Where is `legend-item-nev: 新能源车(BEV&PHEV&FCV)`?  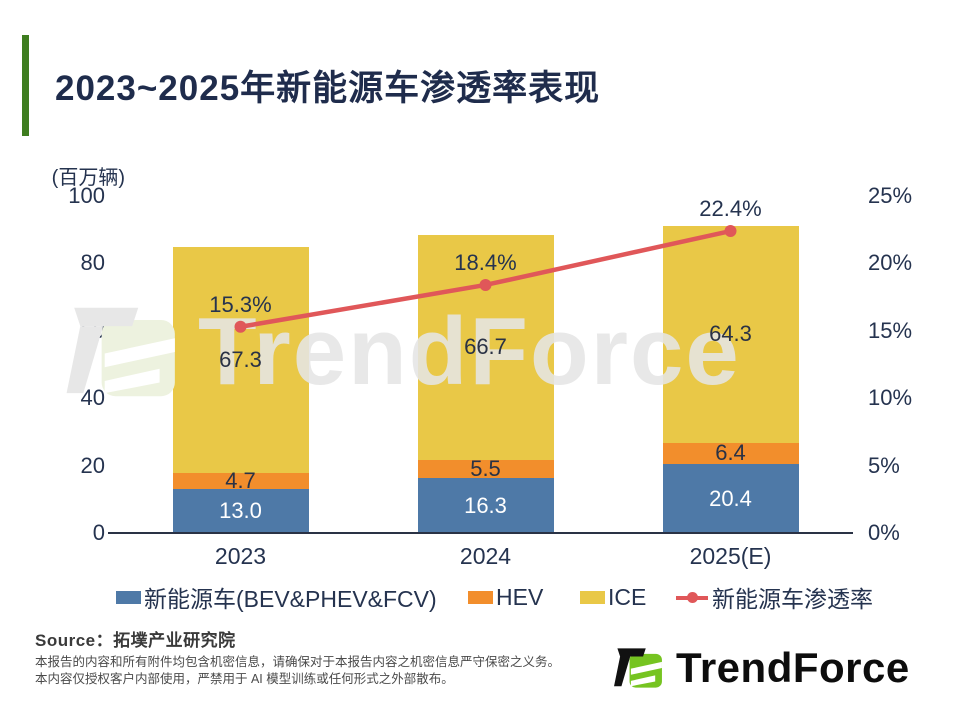
legend-item-nev: 新能源车(BEV&PHEV&FCV) is located at coordinates (276, 597).